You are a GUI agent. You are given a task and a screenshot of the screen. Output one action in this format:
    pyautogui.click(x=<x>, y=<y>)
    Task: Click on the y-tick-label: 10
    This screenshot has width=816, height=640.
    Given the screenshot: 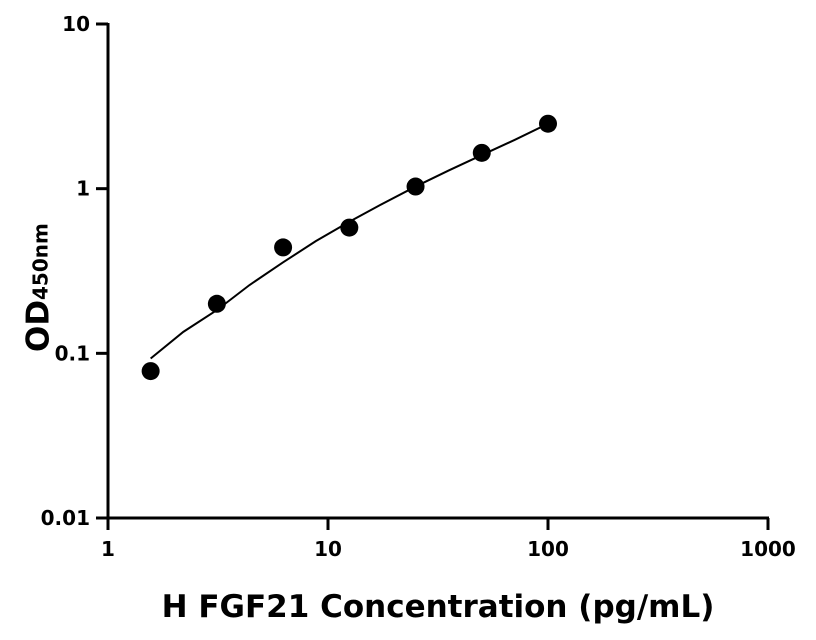 What is the action you would take?
    pyautogui.click(x=76, y=24)
    